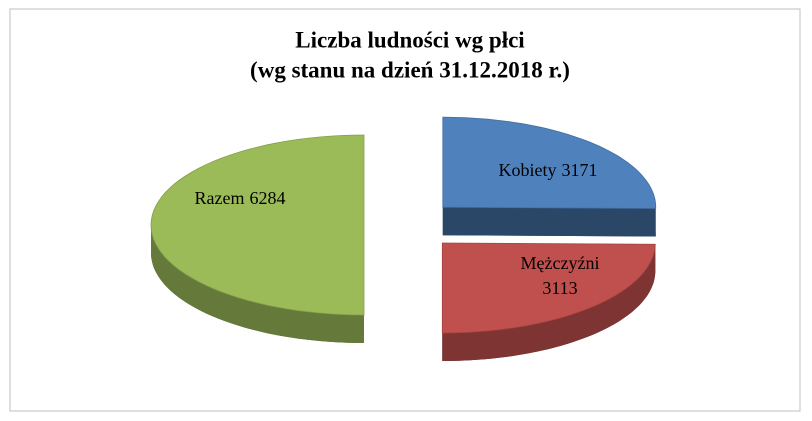 The image size is (812, 421). Describe the element at coordinates (220, 198) in the screenshot. I see `slice-label-name: Razem` at that location.